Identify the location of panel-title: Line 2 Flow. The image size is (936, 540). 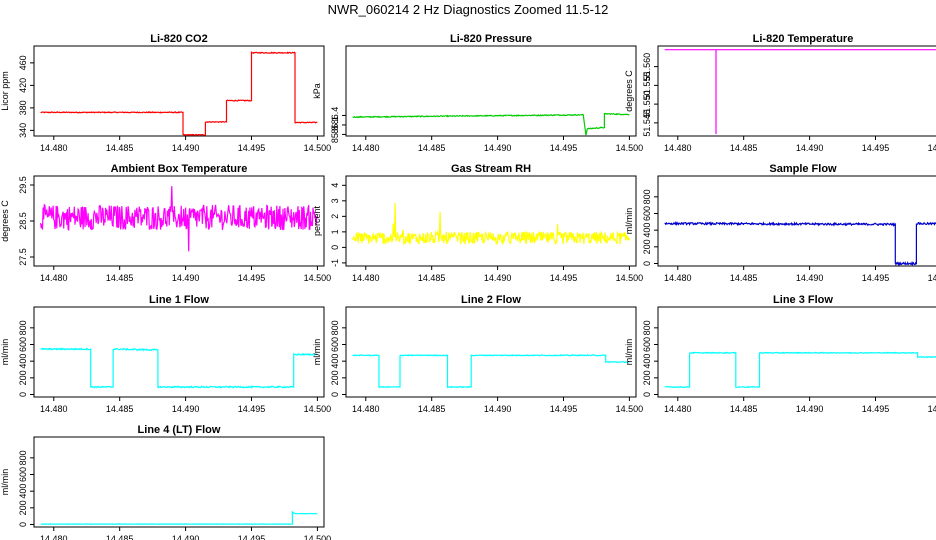
(491, 300).